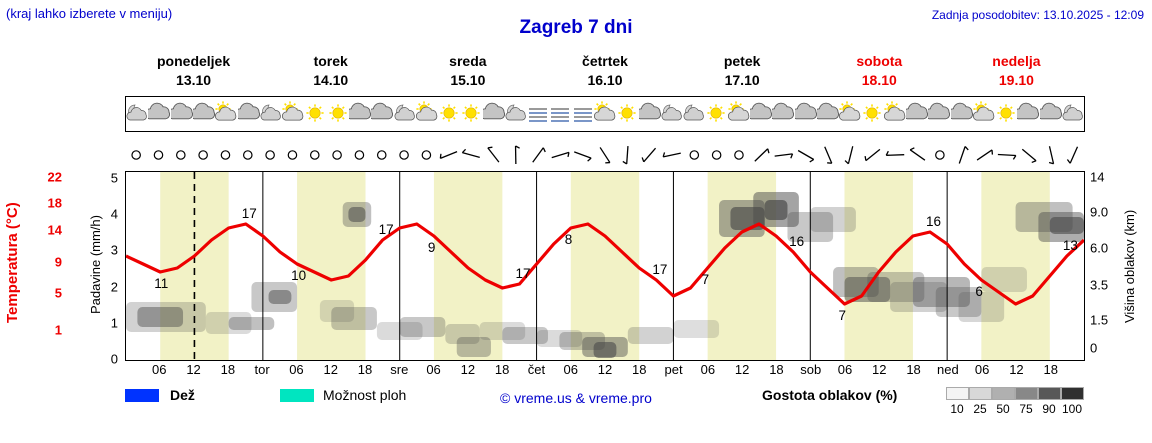 This screenshot has height=443, width=1152. Describe the element at coordinates (1049, 409) in the screenshot. I see `density-scale-number: 90` at that location.